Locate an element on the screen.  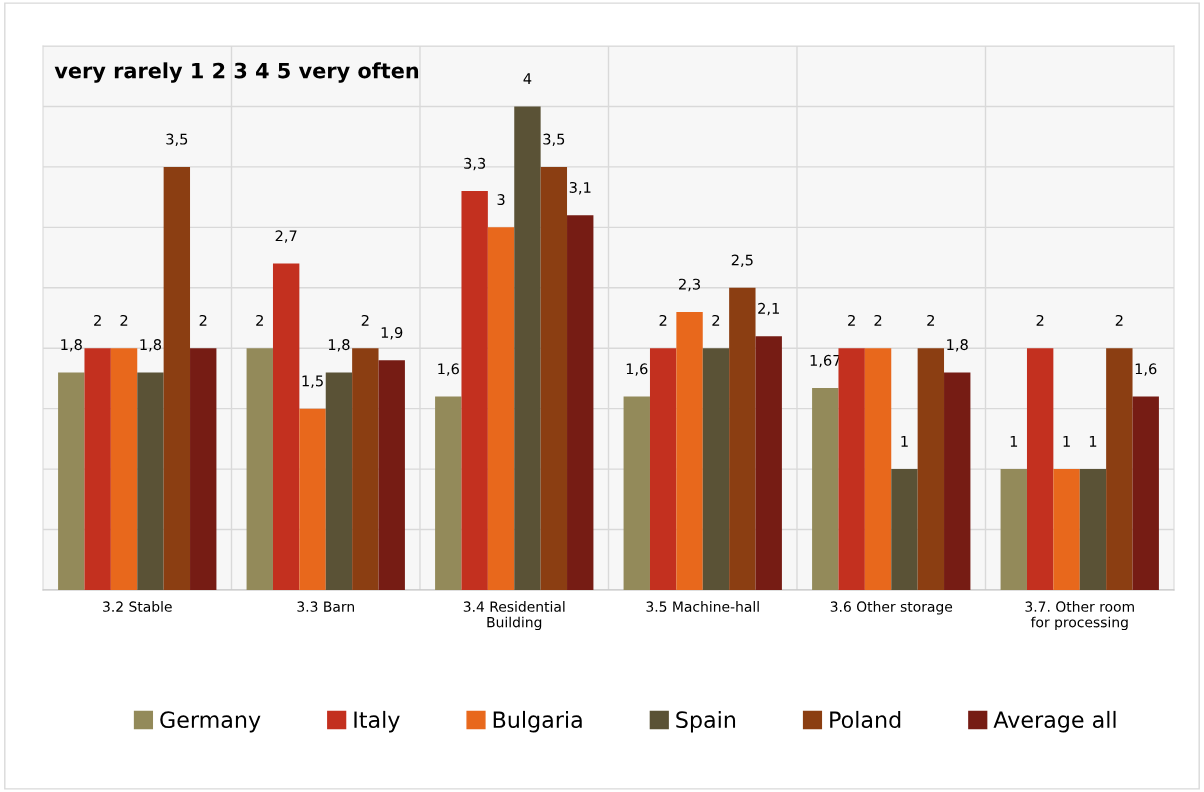
legend-label: Spain is located at coordinates (706, 721).